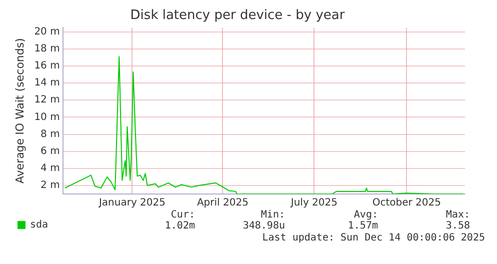 This screenshot has height=264, width=497. Describe the element at coordinates (39, 225) in the screenshot. I see `legend-label: sda` at that location.